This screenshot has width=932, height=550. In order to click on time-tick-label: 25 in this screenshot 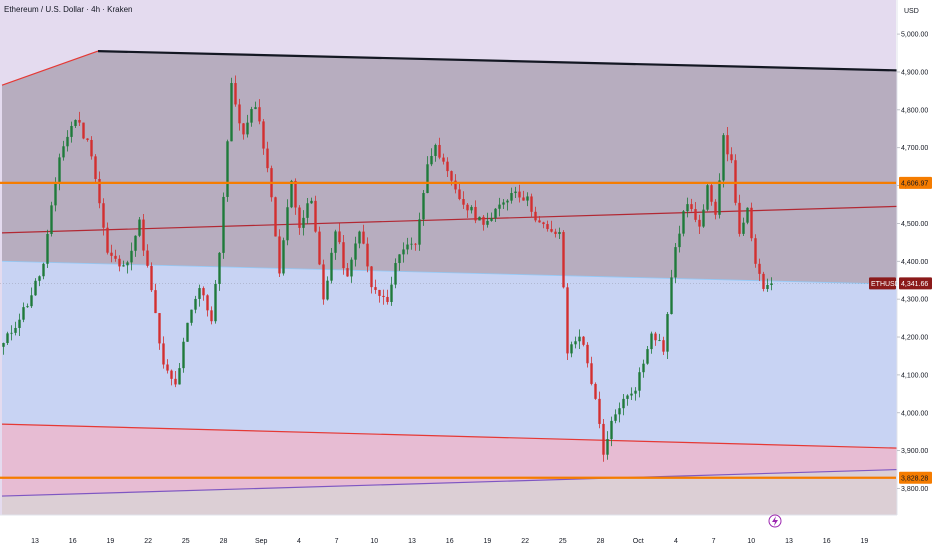, I will do `click(186, 541)`.